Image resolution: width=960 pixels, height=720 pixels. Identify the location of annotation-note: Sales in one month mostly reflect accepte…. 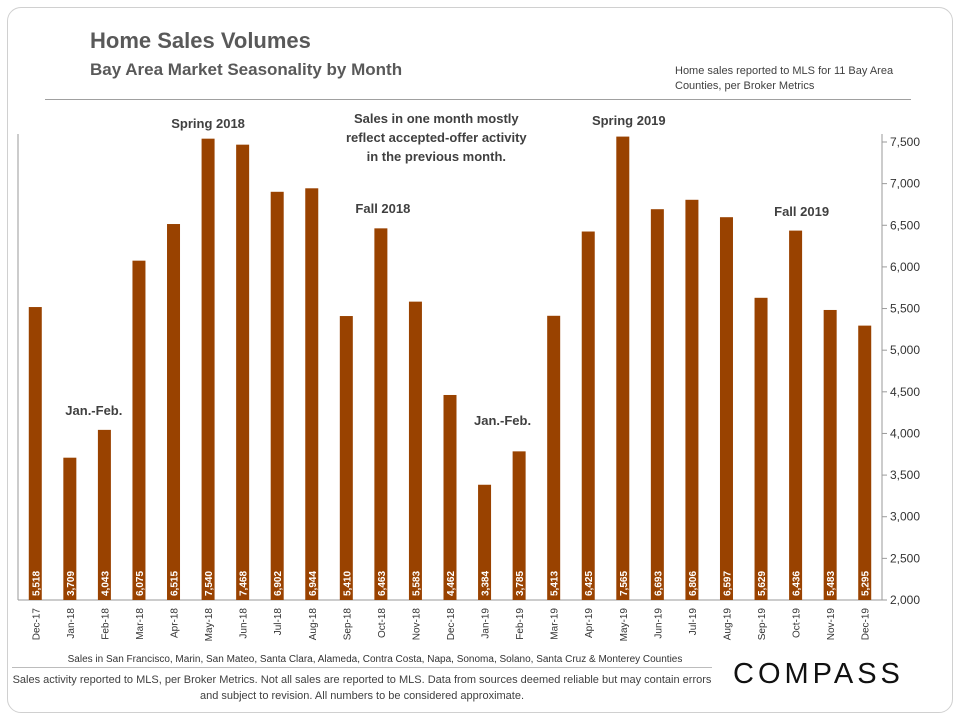
(436, 137).